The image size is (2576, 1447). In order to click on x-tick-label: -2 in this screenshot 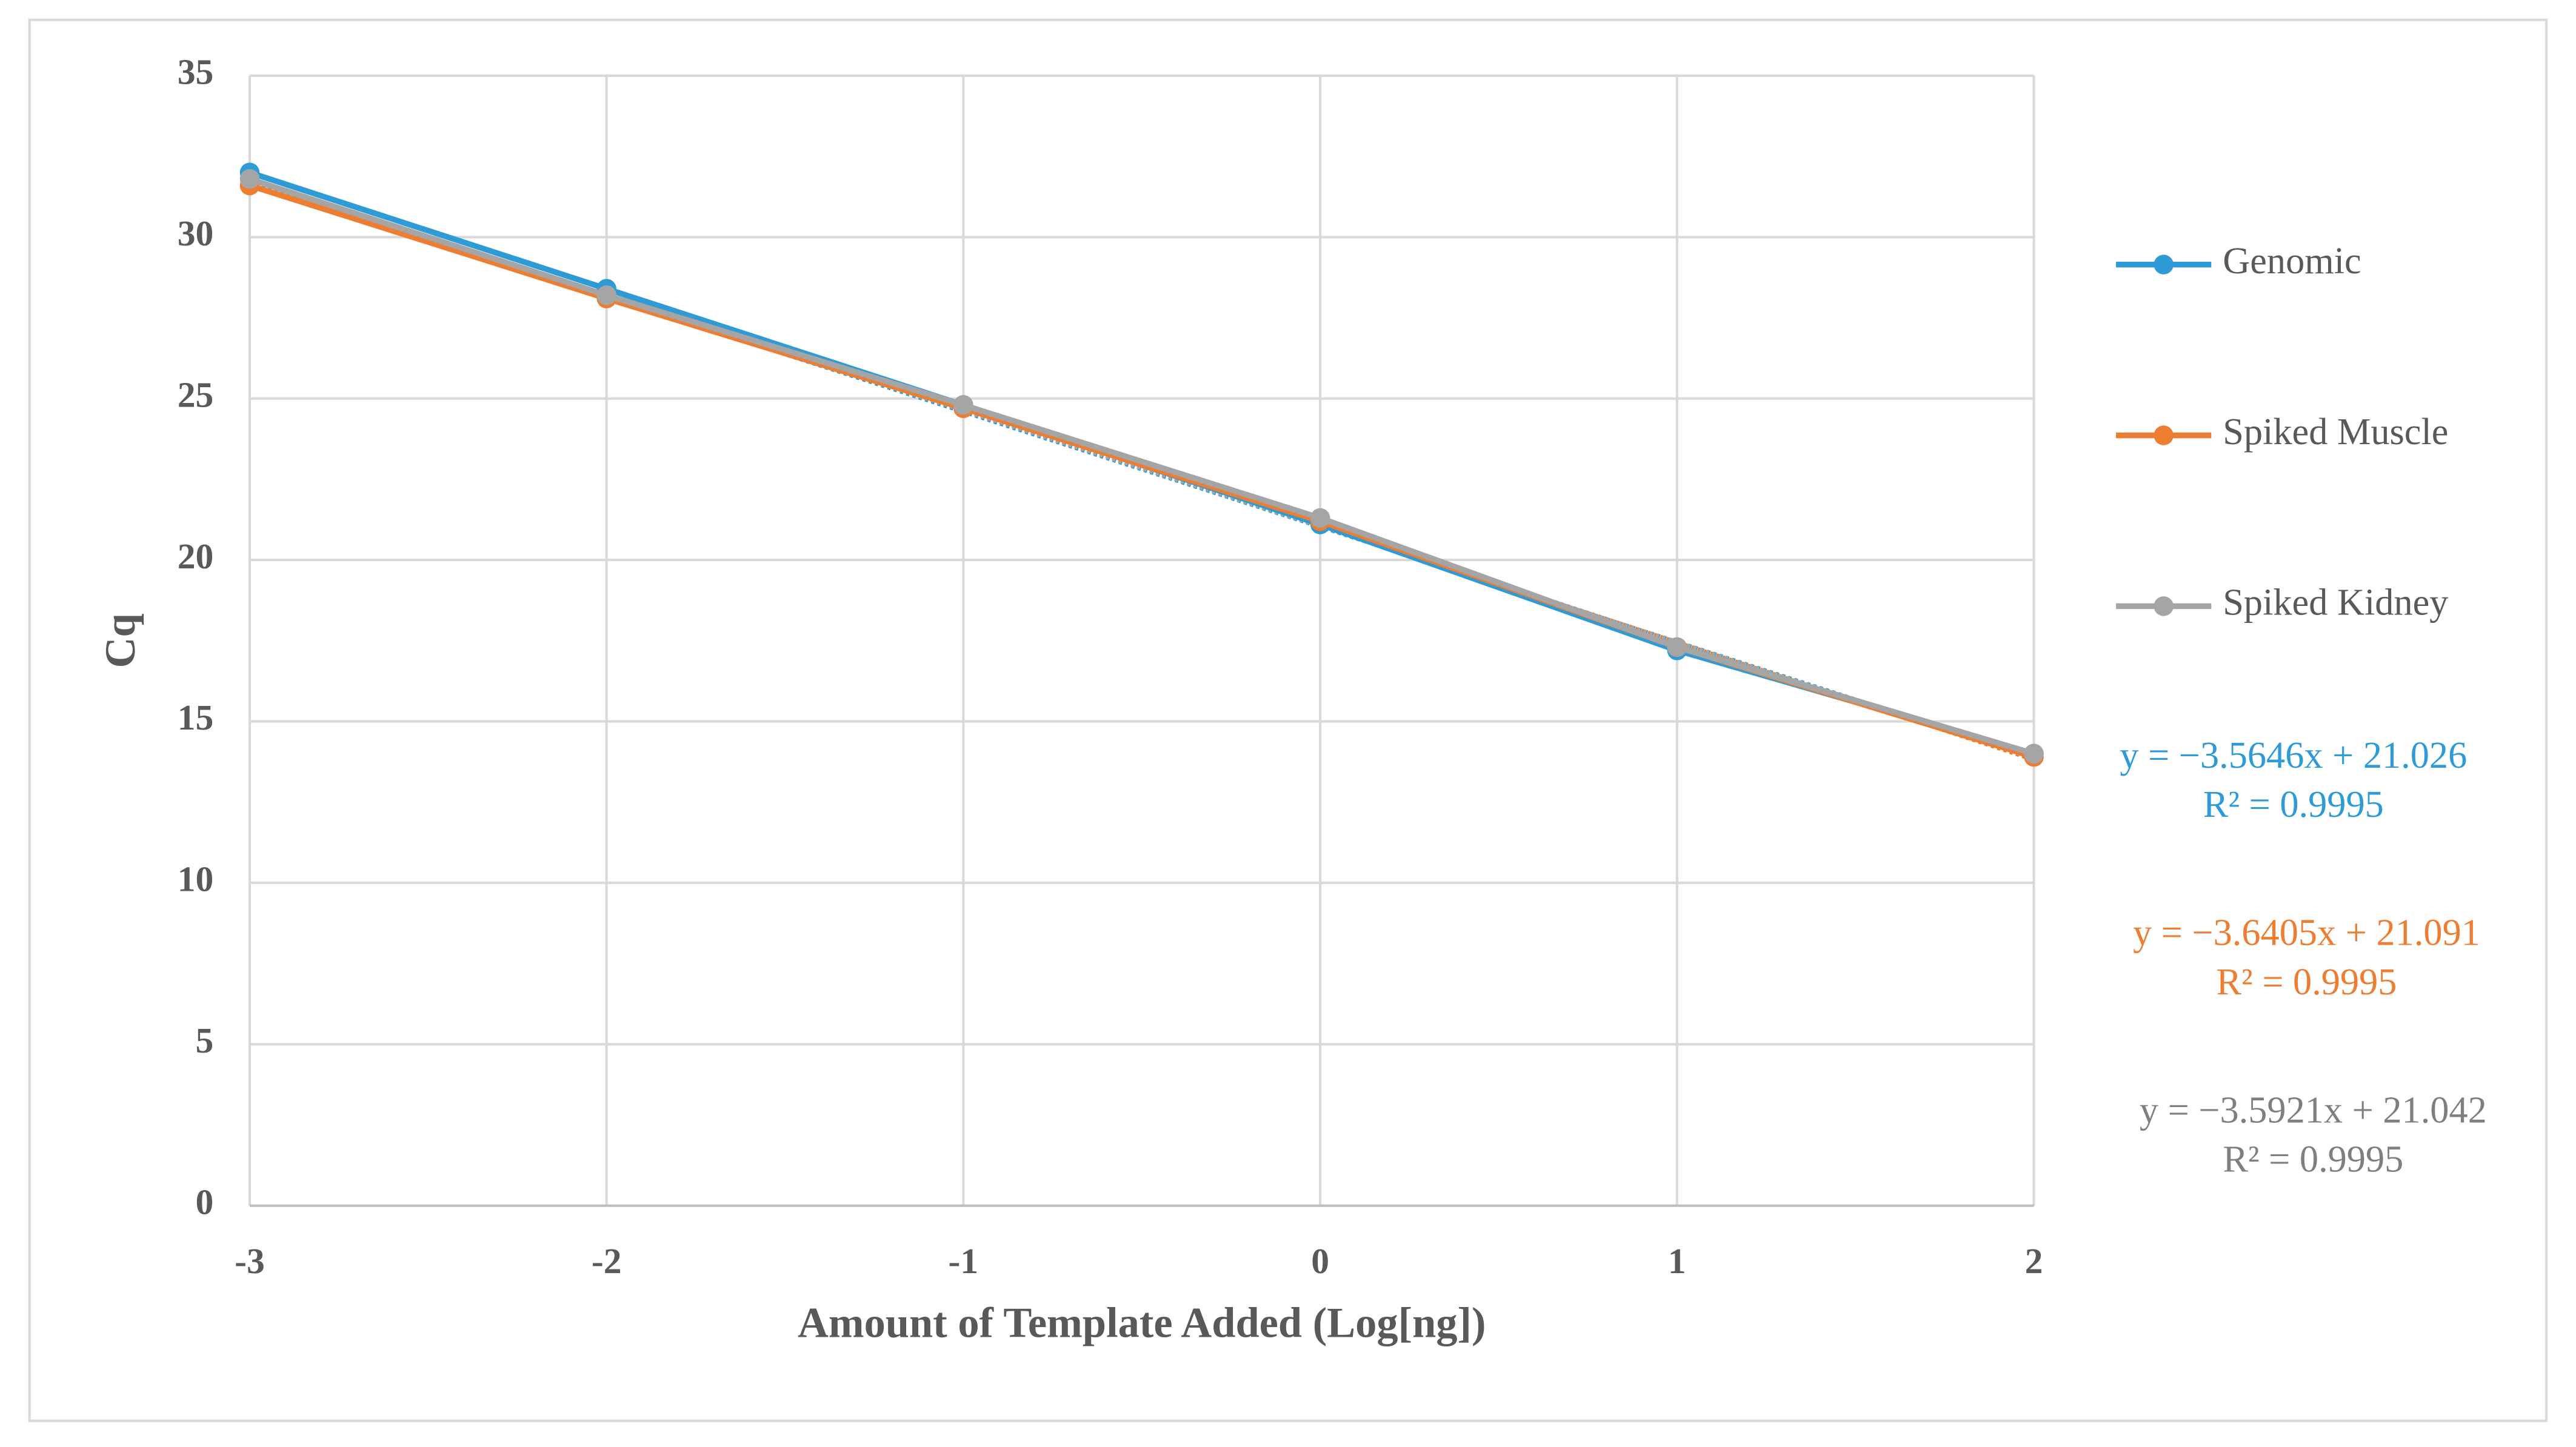, I will do `click(607, 1261)`.